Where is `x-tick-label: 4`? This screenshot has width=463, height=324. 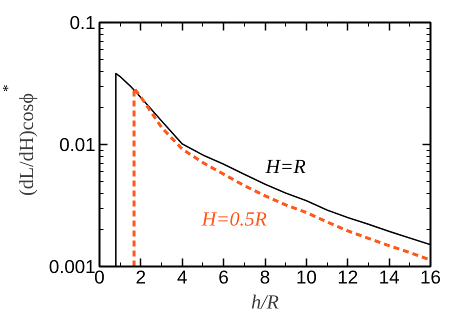
x-tick-label: 4 is located at coordinates (182, 277).